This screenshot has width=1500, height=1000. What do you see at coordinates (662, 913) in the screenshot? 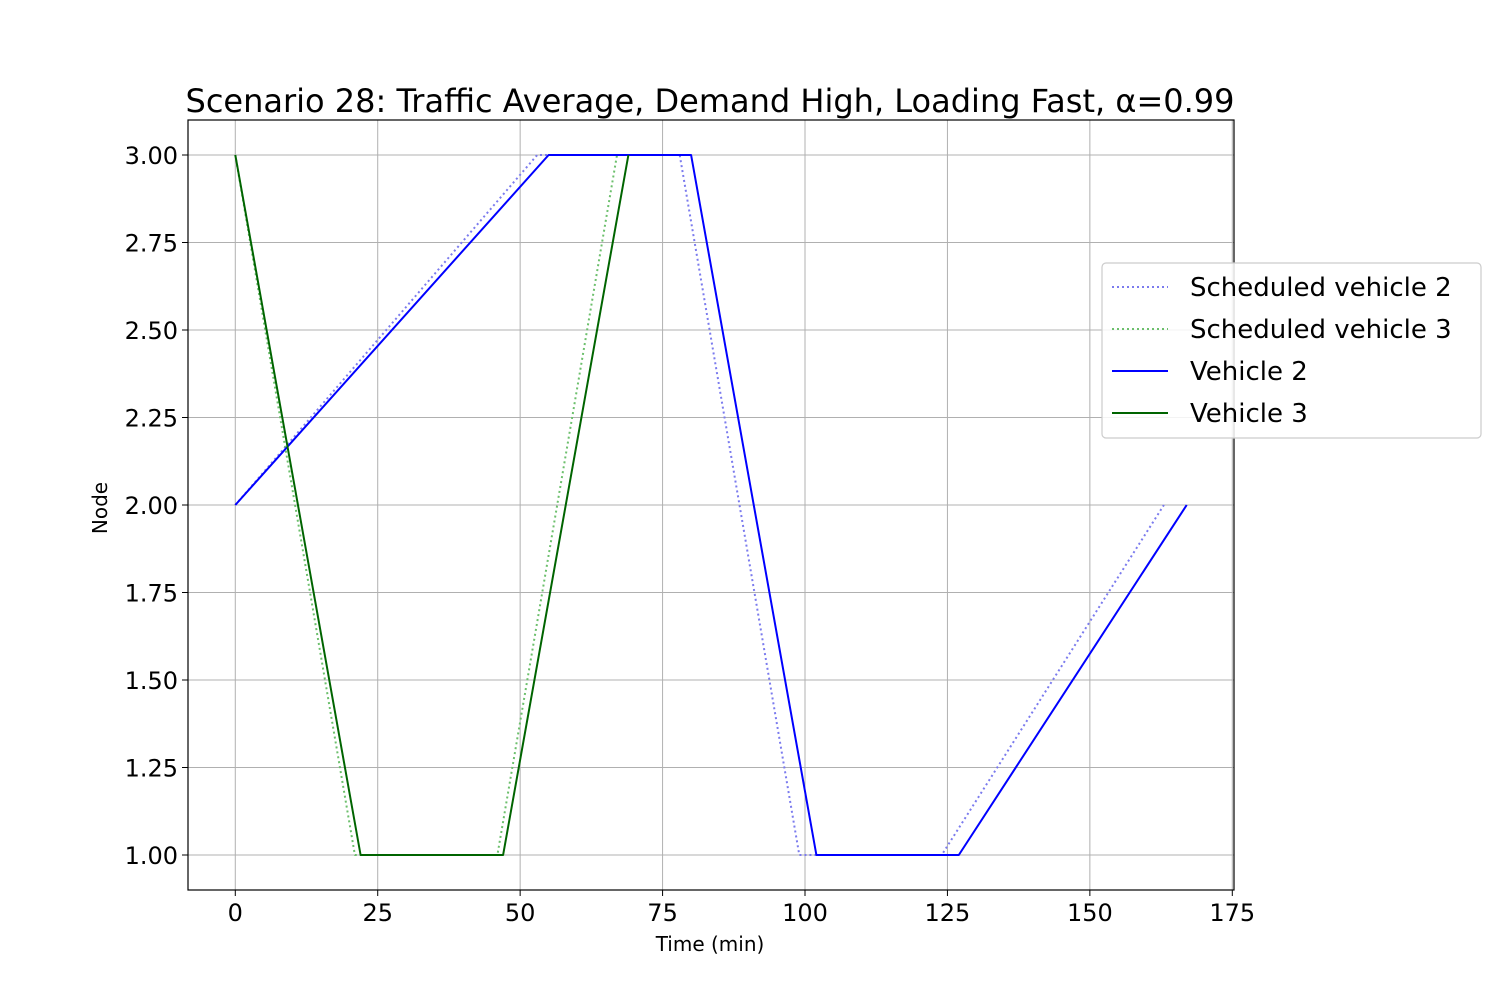
I see `x-tick-label: 75` at bounding box center [662, 913].